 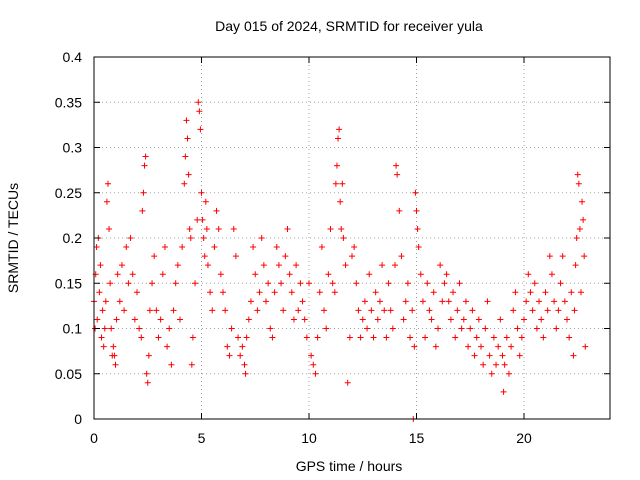 I want to click on y-tick-label: 0, so click(x=78, y=419).